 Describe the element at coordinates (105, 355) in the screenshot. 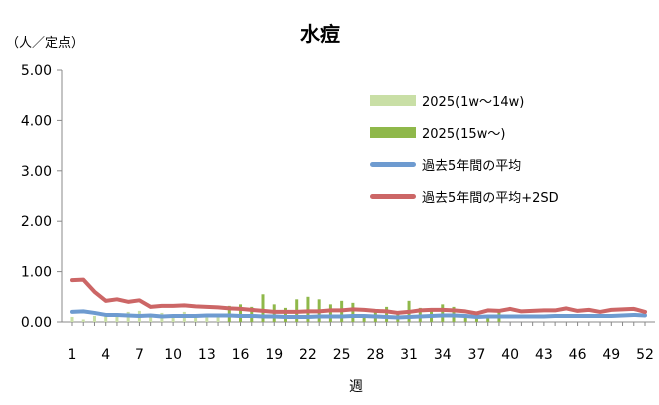

I see `x-tick-label: 4` at that location.